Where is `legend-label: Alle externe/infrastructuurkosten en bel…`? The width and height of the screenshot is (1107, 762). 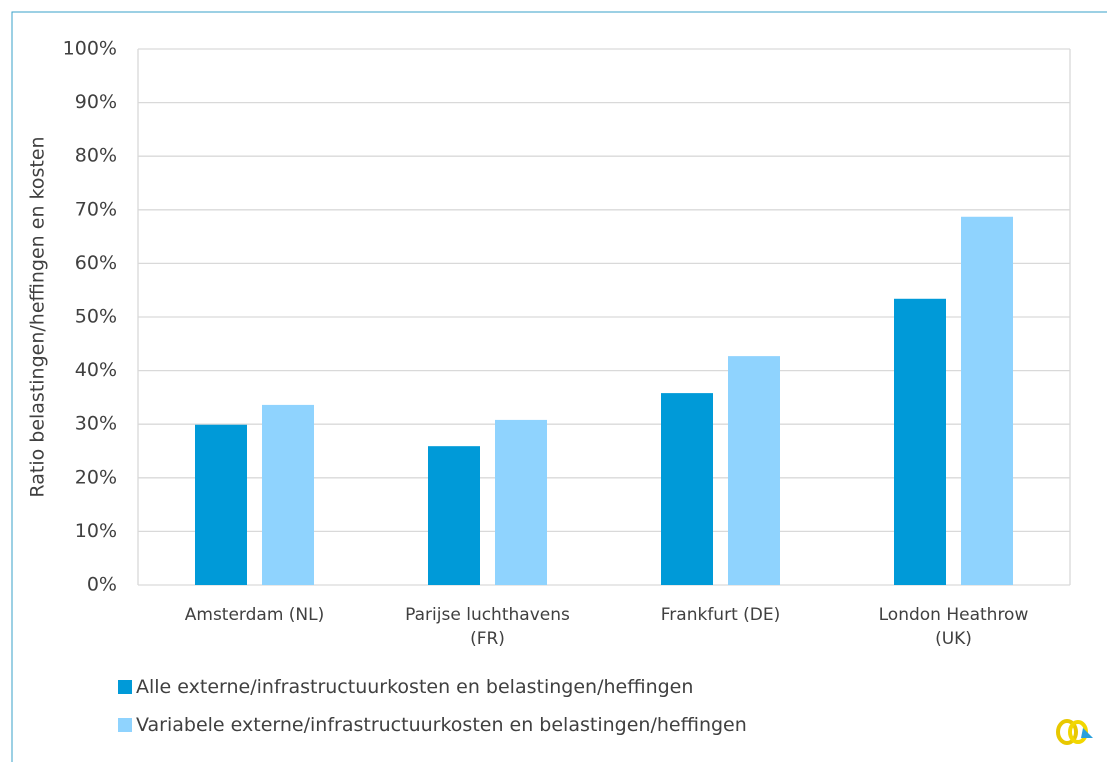 legend-label: Alle externe/infrastructuurkosten en bel… is located at coordinates (415, 687).